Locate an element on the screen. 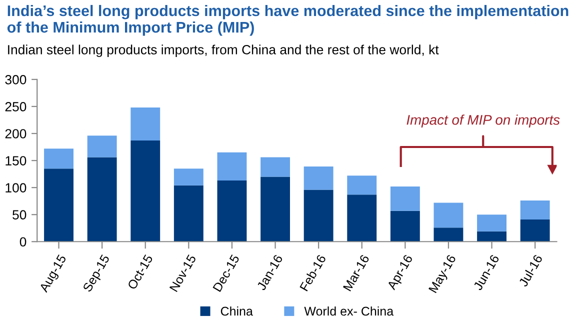  legend-label: World ex- China is located at coordinates (349, 311).